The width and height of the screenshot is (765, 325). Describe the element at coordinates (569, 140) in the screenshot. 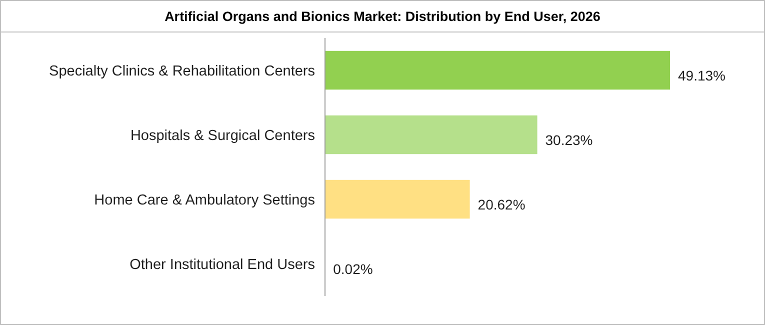

I see `data-label: 30.23%` at that location.